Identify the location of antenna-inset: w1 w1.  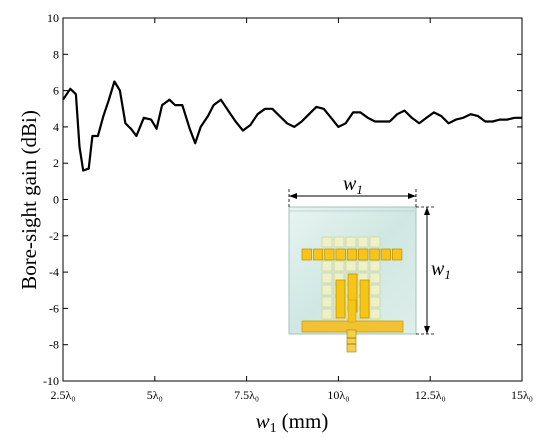
(369, 263).